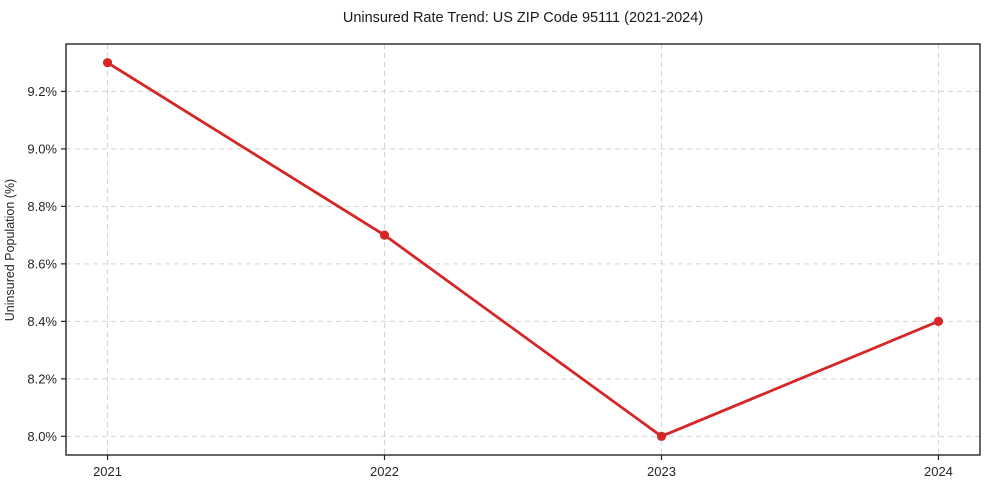 This screenshot has width=989, height=490. I want to click on x-tick-label: 2021, so click(107, 471).